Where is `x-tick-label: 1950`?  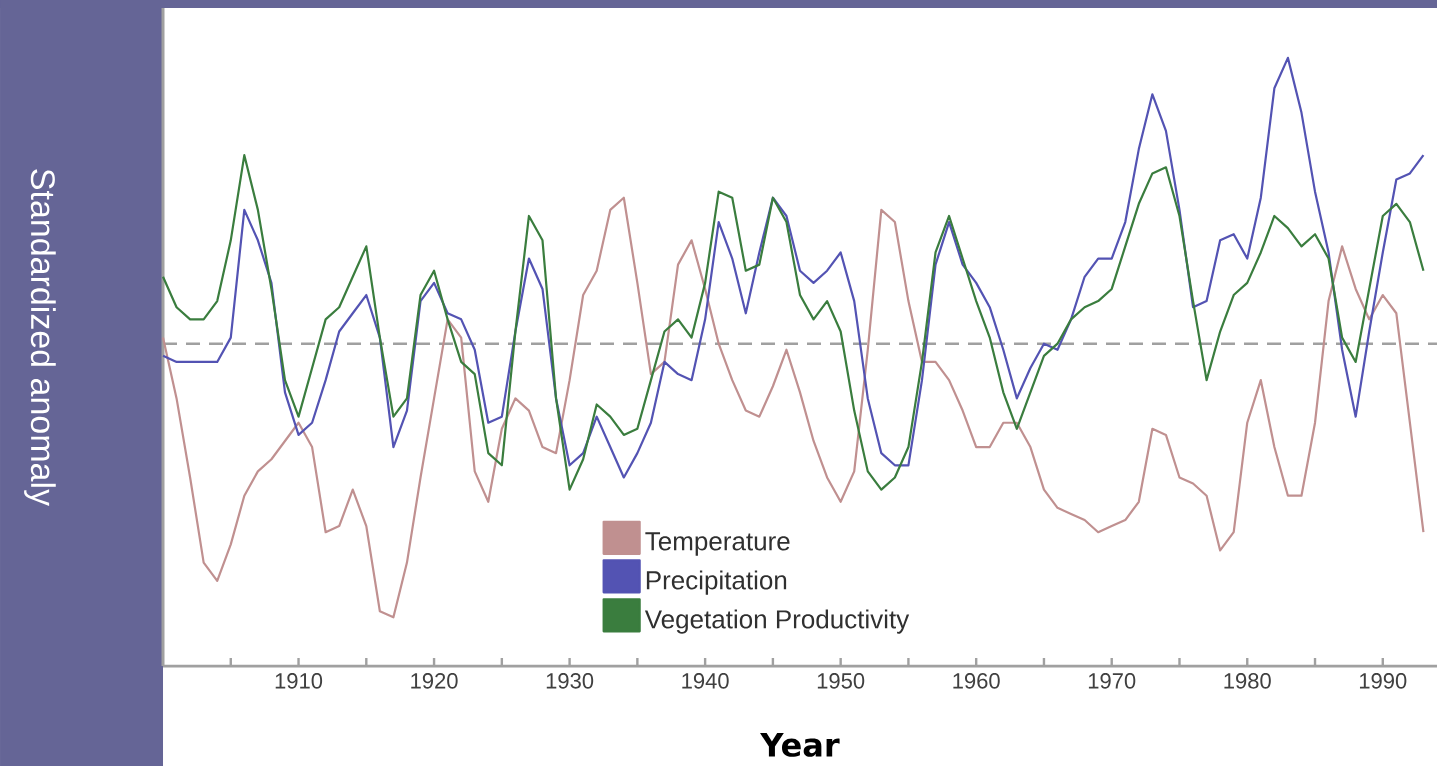
x-tick-label: 1950 is located at coordinates (841, 681).